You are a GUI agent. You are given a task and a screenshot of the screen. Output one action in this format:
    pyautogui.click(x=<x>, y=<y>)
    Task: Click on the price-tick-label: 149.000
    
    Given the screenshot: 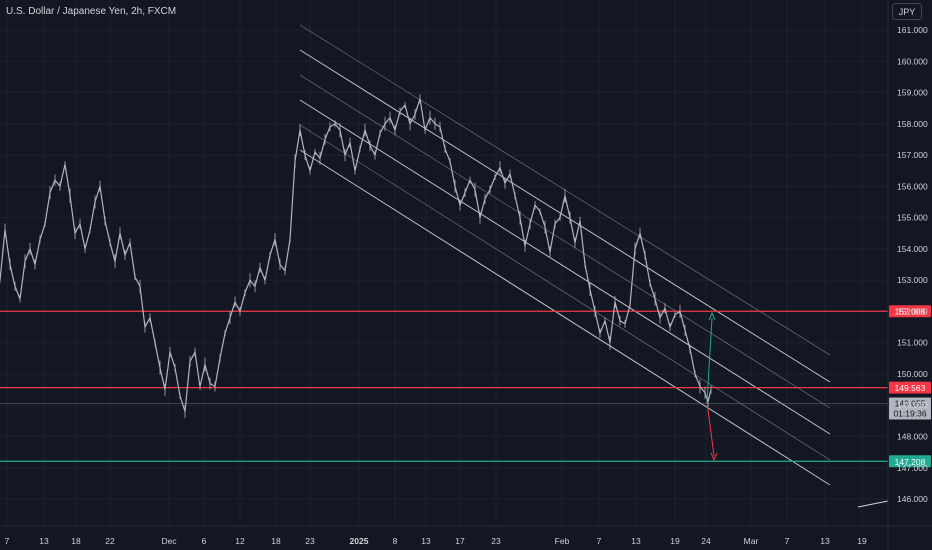 What is the action you would take?
    pyautogui.click(x=912, y=405)
    